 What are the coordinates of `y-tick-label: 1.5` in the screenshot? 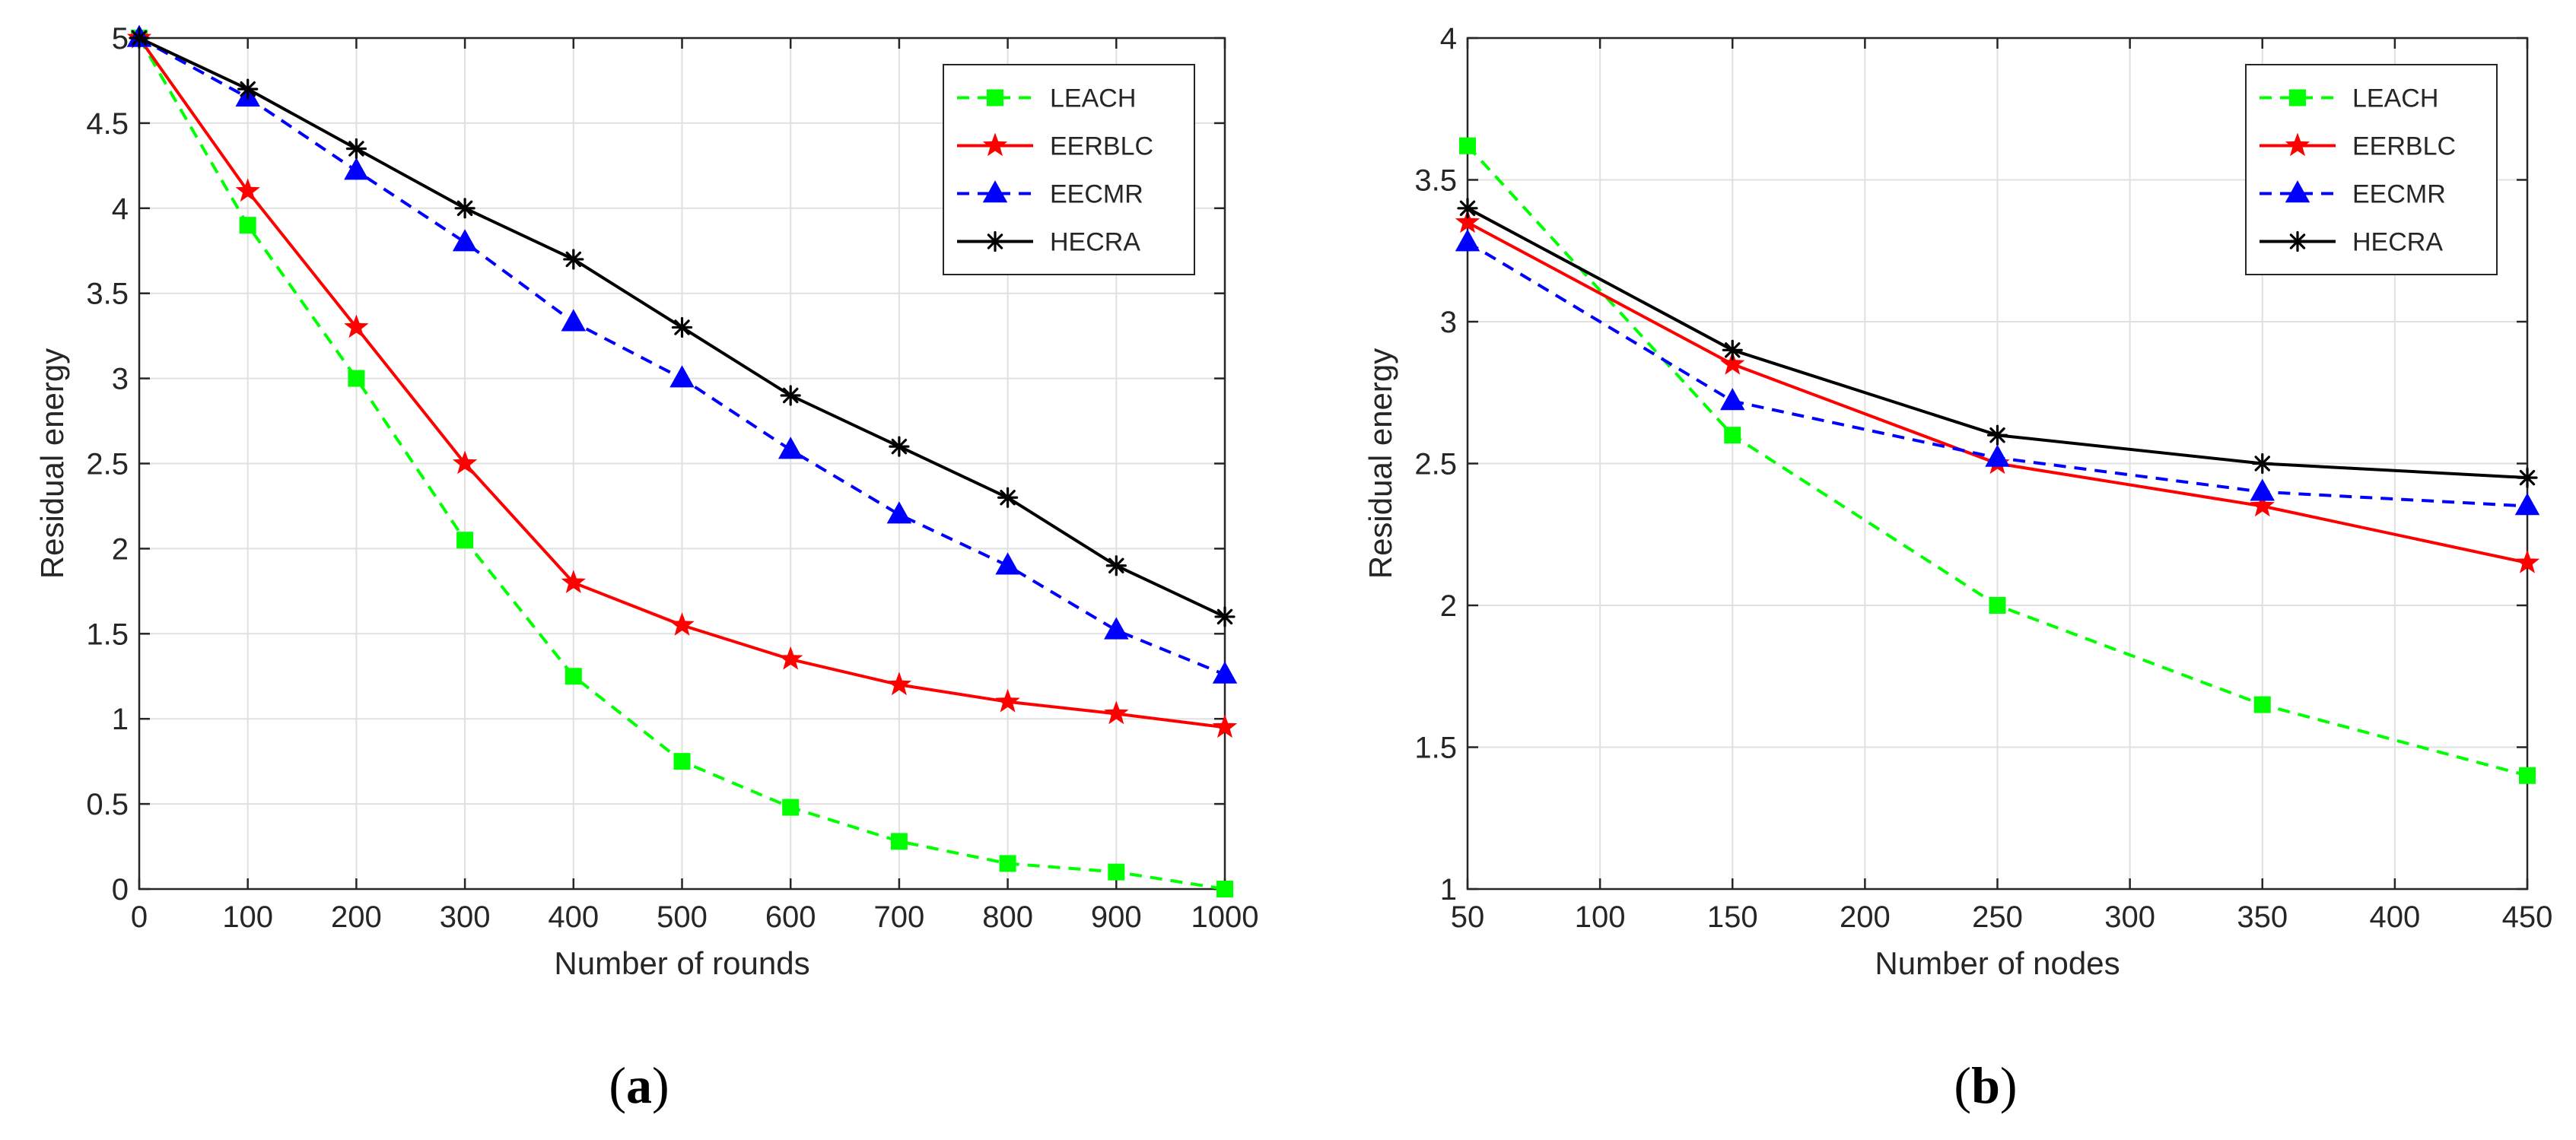 It's located at (1435, 748).